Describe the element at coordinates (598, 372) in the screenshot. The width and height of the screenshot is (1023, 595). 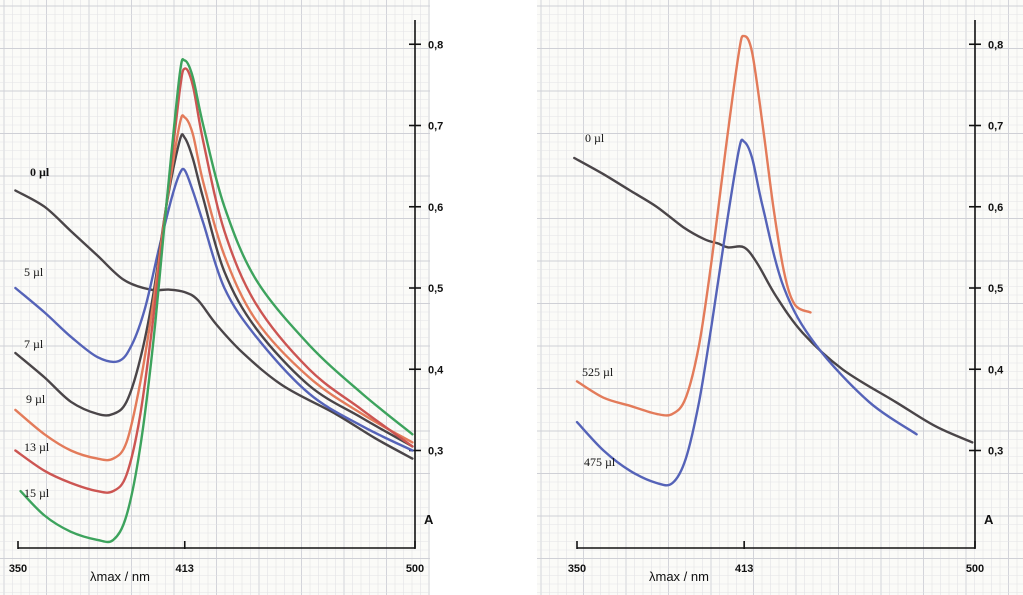
I see `series-label-525-l: 525 µl` at that location.